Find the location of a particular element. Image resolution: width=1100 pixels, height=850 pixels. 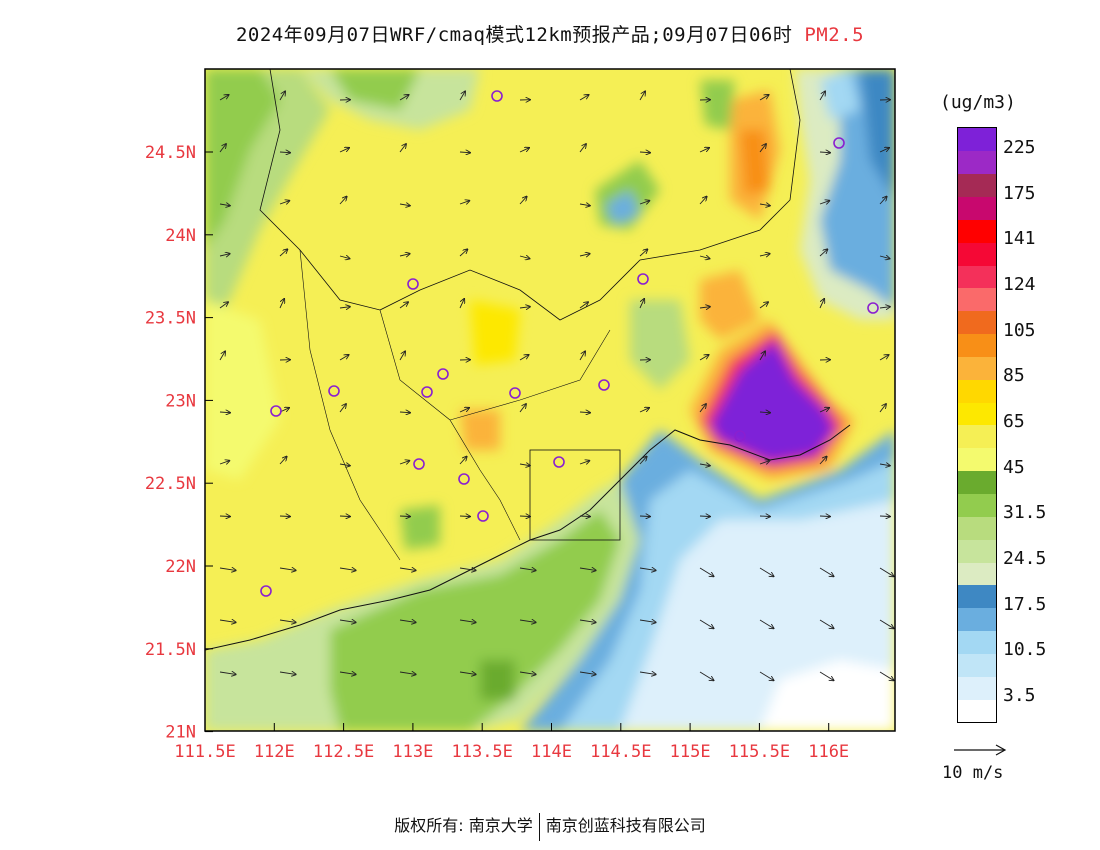

footer-right: 南京创蓝科技有限公司 is located at coordinates (625, 825).